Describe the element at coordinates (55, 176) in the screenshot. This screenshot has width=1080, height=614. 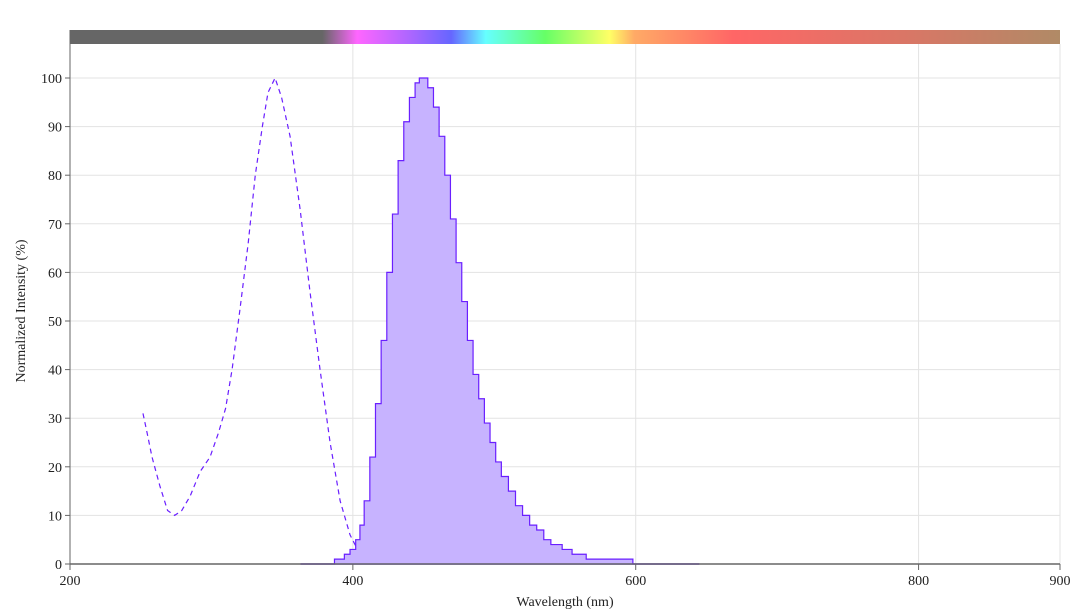
I see `y-tick-label: 80` at that location.